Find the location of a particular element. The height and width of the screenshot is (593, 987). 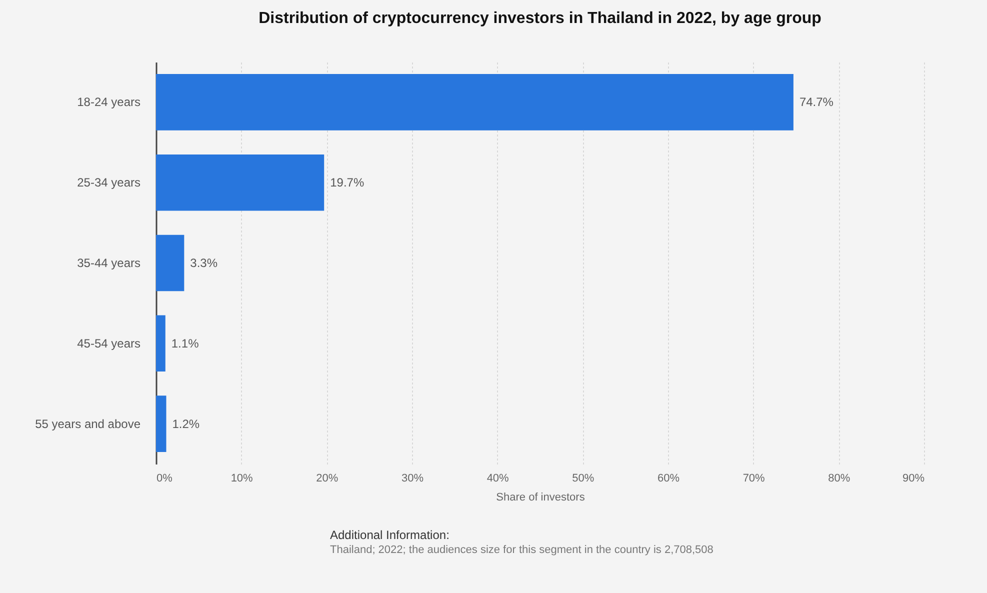

y-tick-label: 18-24 years is located at coordinates (108, 102).